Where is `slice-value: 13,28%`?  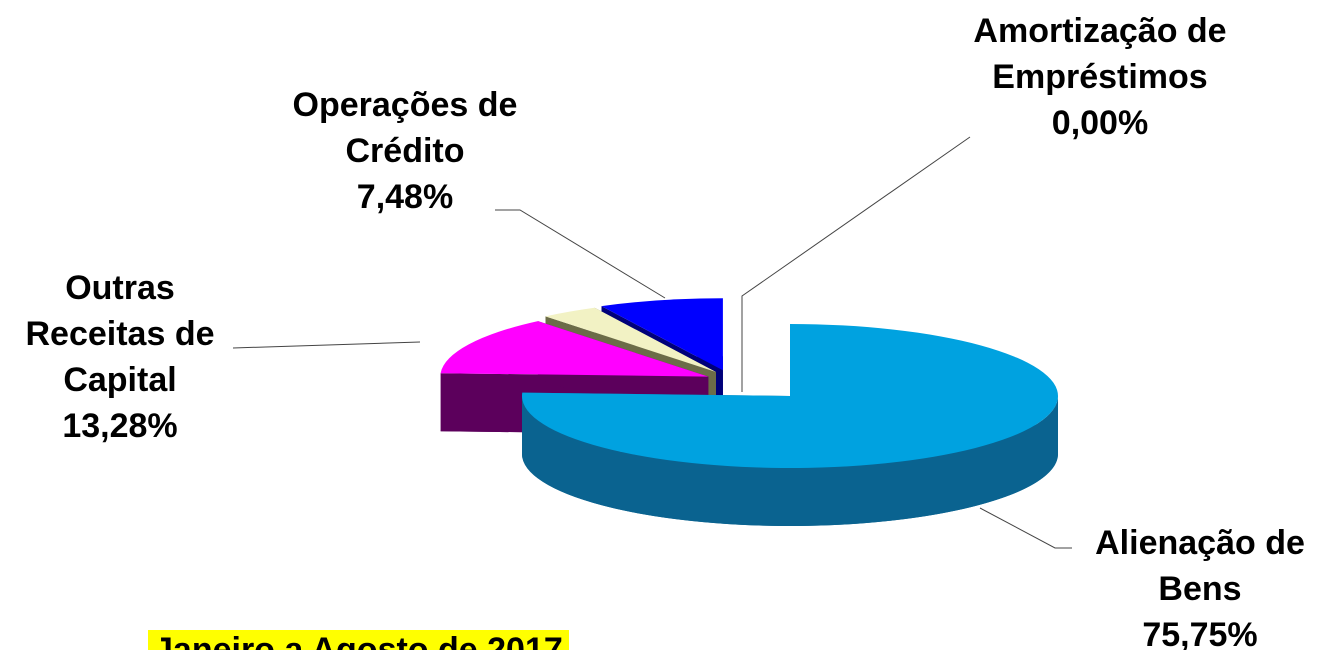 slice-value: 13,28% is located at coordinates (120, 426).